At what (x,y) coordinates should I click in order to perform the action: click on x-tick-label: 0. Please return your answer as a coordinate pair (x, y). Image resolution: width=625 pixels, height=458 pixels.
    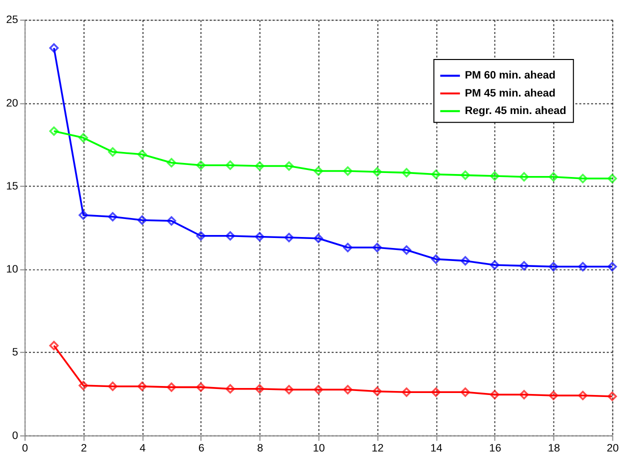
    Looking at the image, I should click on (25, 448).